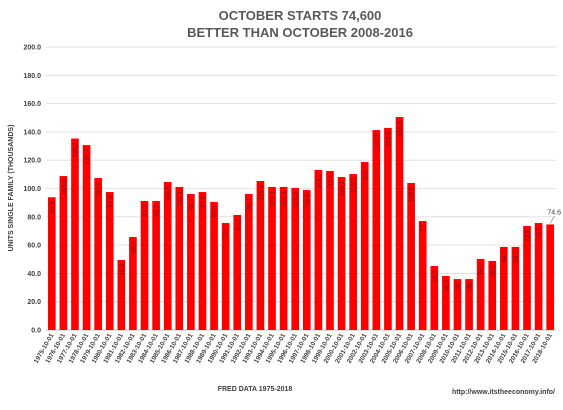 The height and width of the screenshot is (410, 563). Describe the element at coordinates (529, 235) in the screenshot. I see `data-label: 73.5` at that location.